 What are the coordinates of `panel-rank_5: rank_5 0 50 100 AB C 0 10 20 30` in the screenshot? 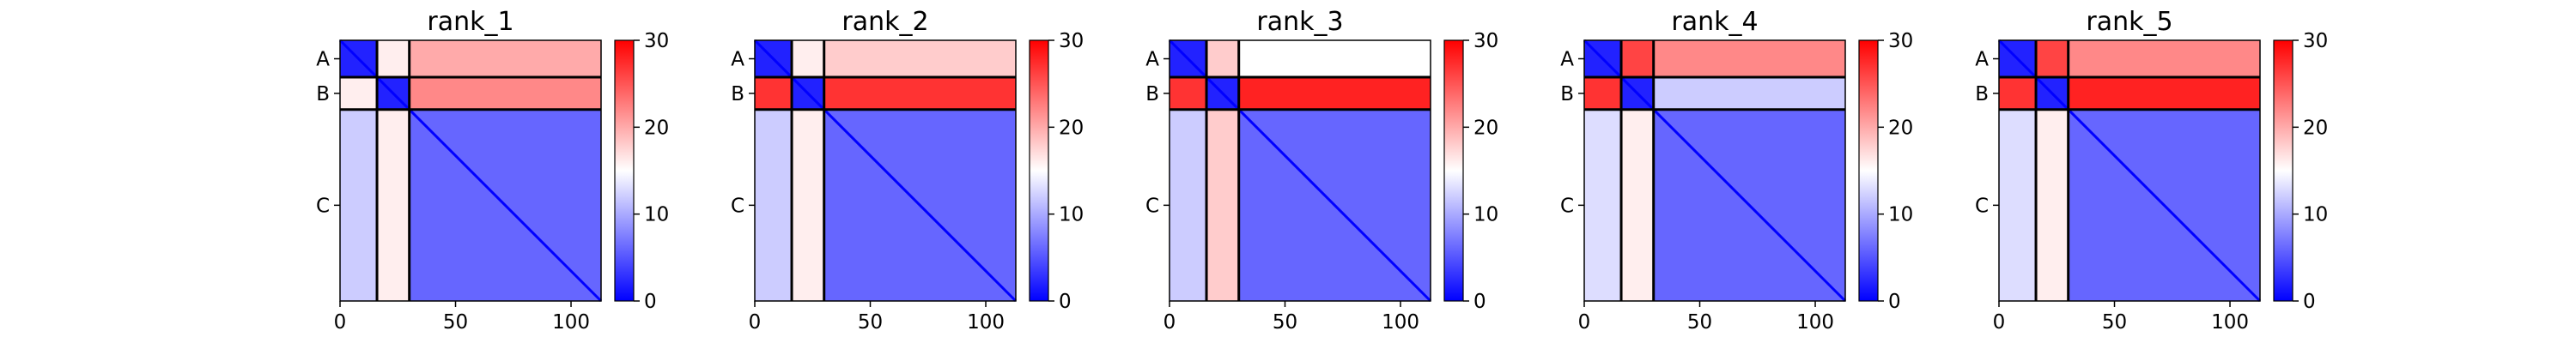 It's located at (2151, 171).